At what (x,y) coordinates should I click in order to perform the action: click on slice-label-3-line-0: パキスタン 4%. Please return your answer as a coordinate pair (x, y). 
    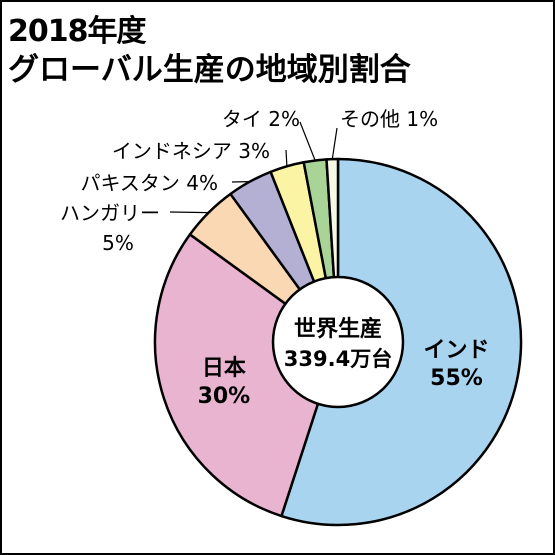
    Looking at the image, I should click on (150, 183).